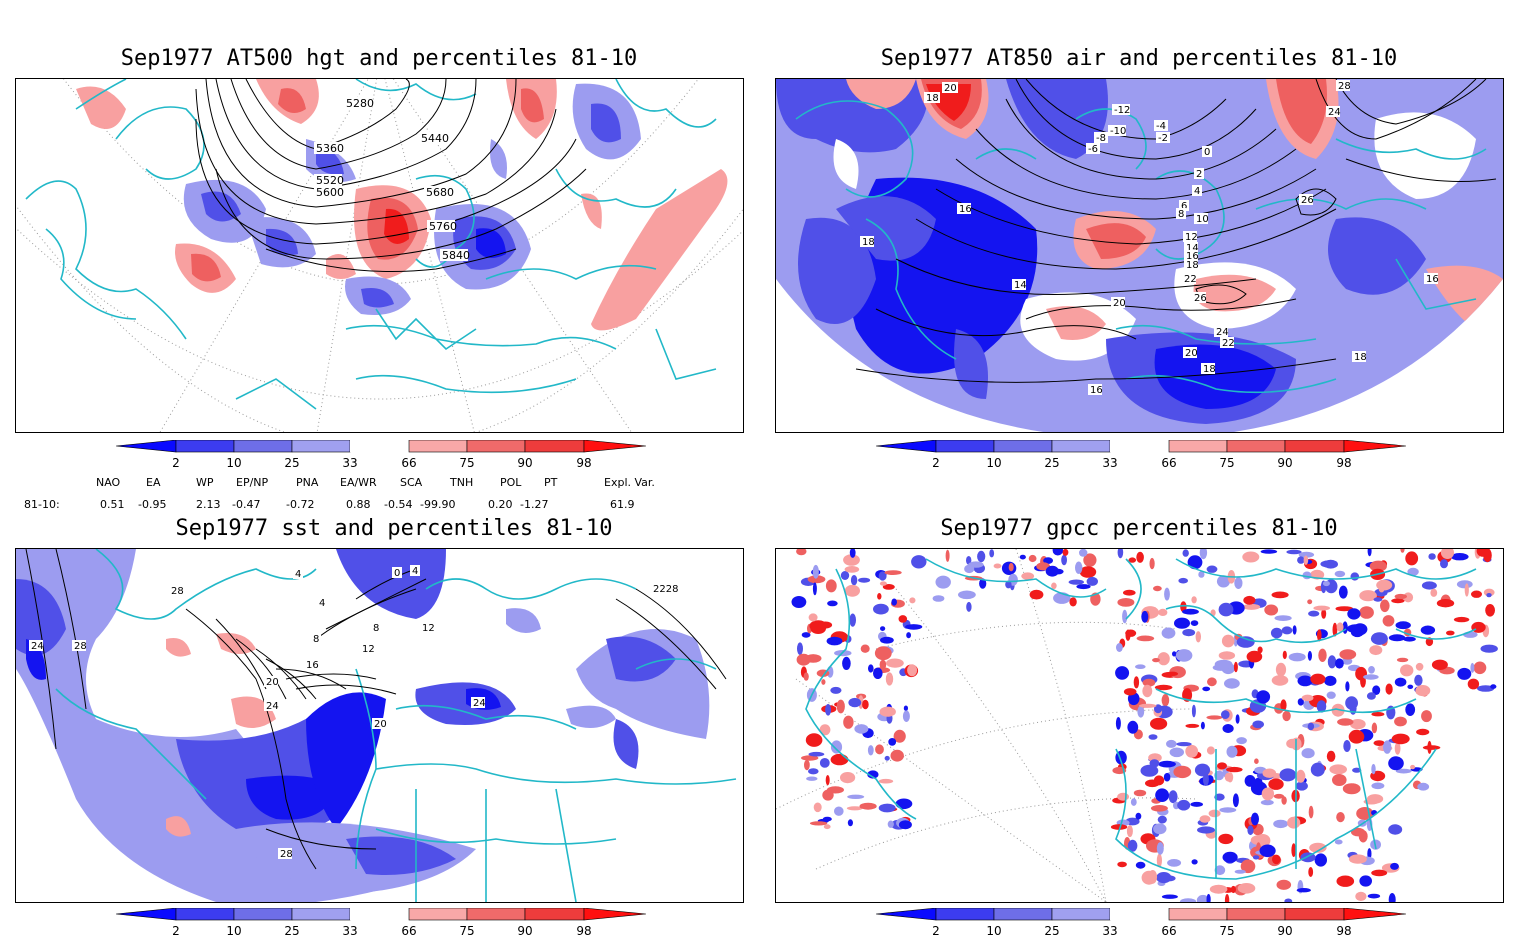  What do you see at coordinates (153, 482) in the screenshot?
I see `index-header: EA` at bounding box center [153, 482].